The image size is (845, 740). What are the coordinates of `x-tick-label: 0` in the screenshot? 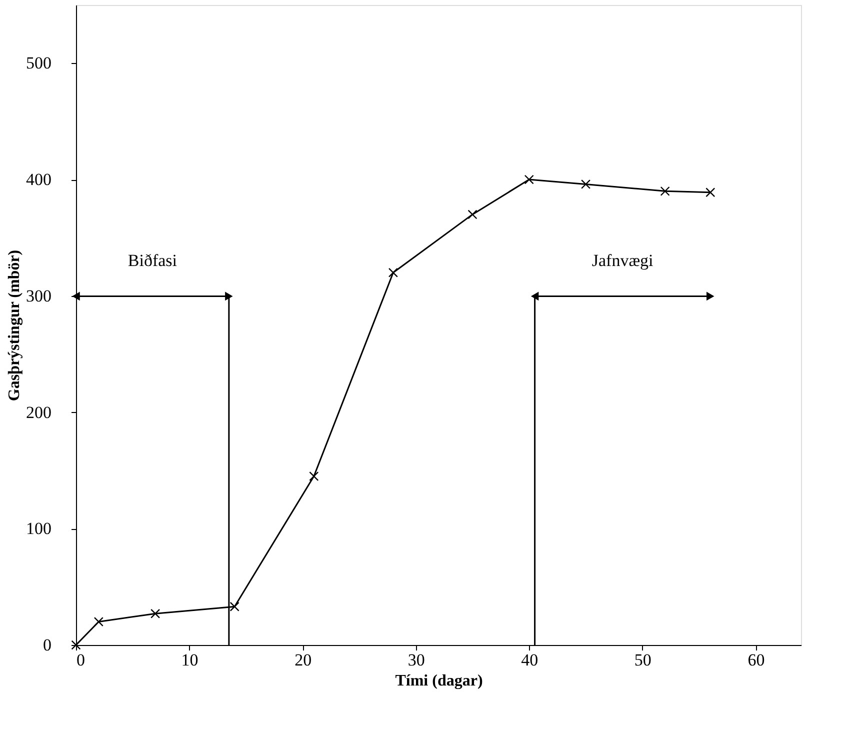 It's located at (80, 660).